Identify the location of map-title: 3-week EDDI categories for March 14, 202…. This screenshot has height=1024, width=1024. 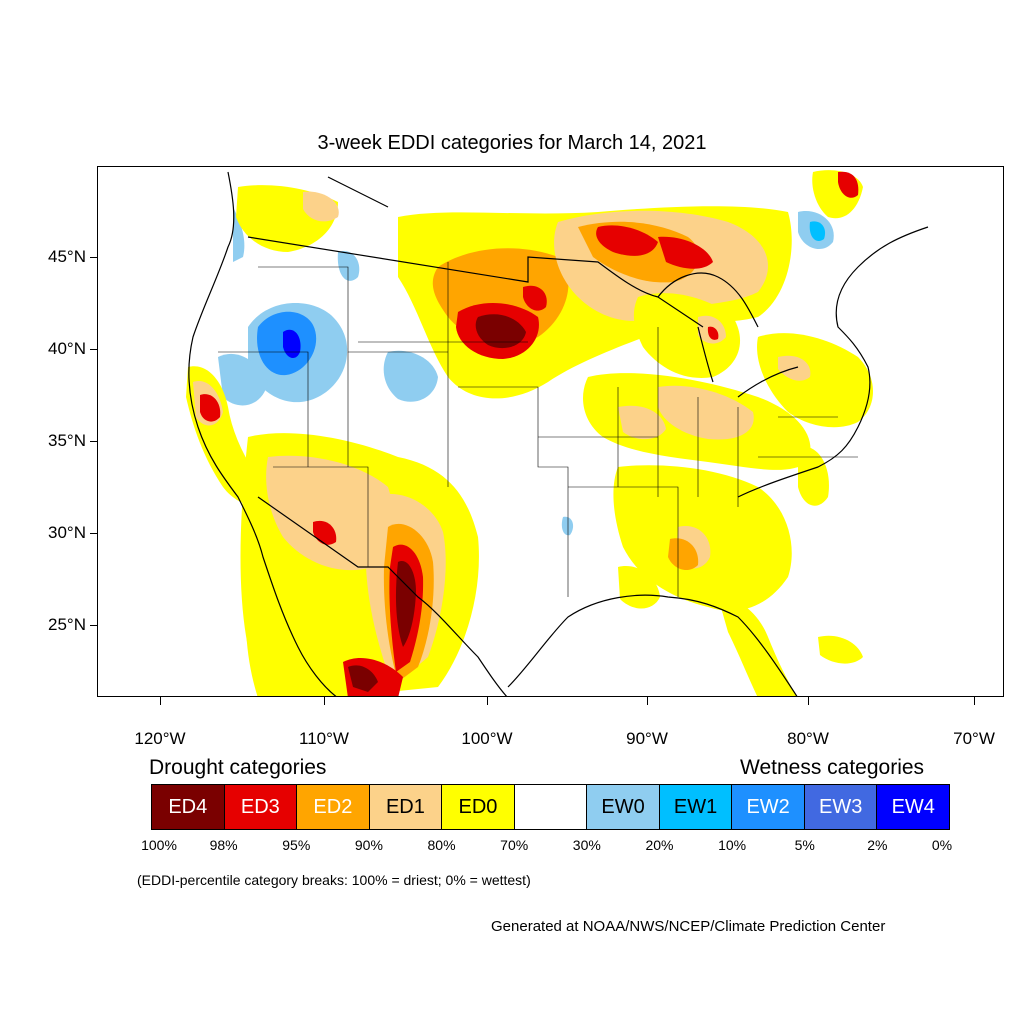
(512, 143).